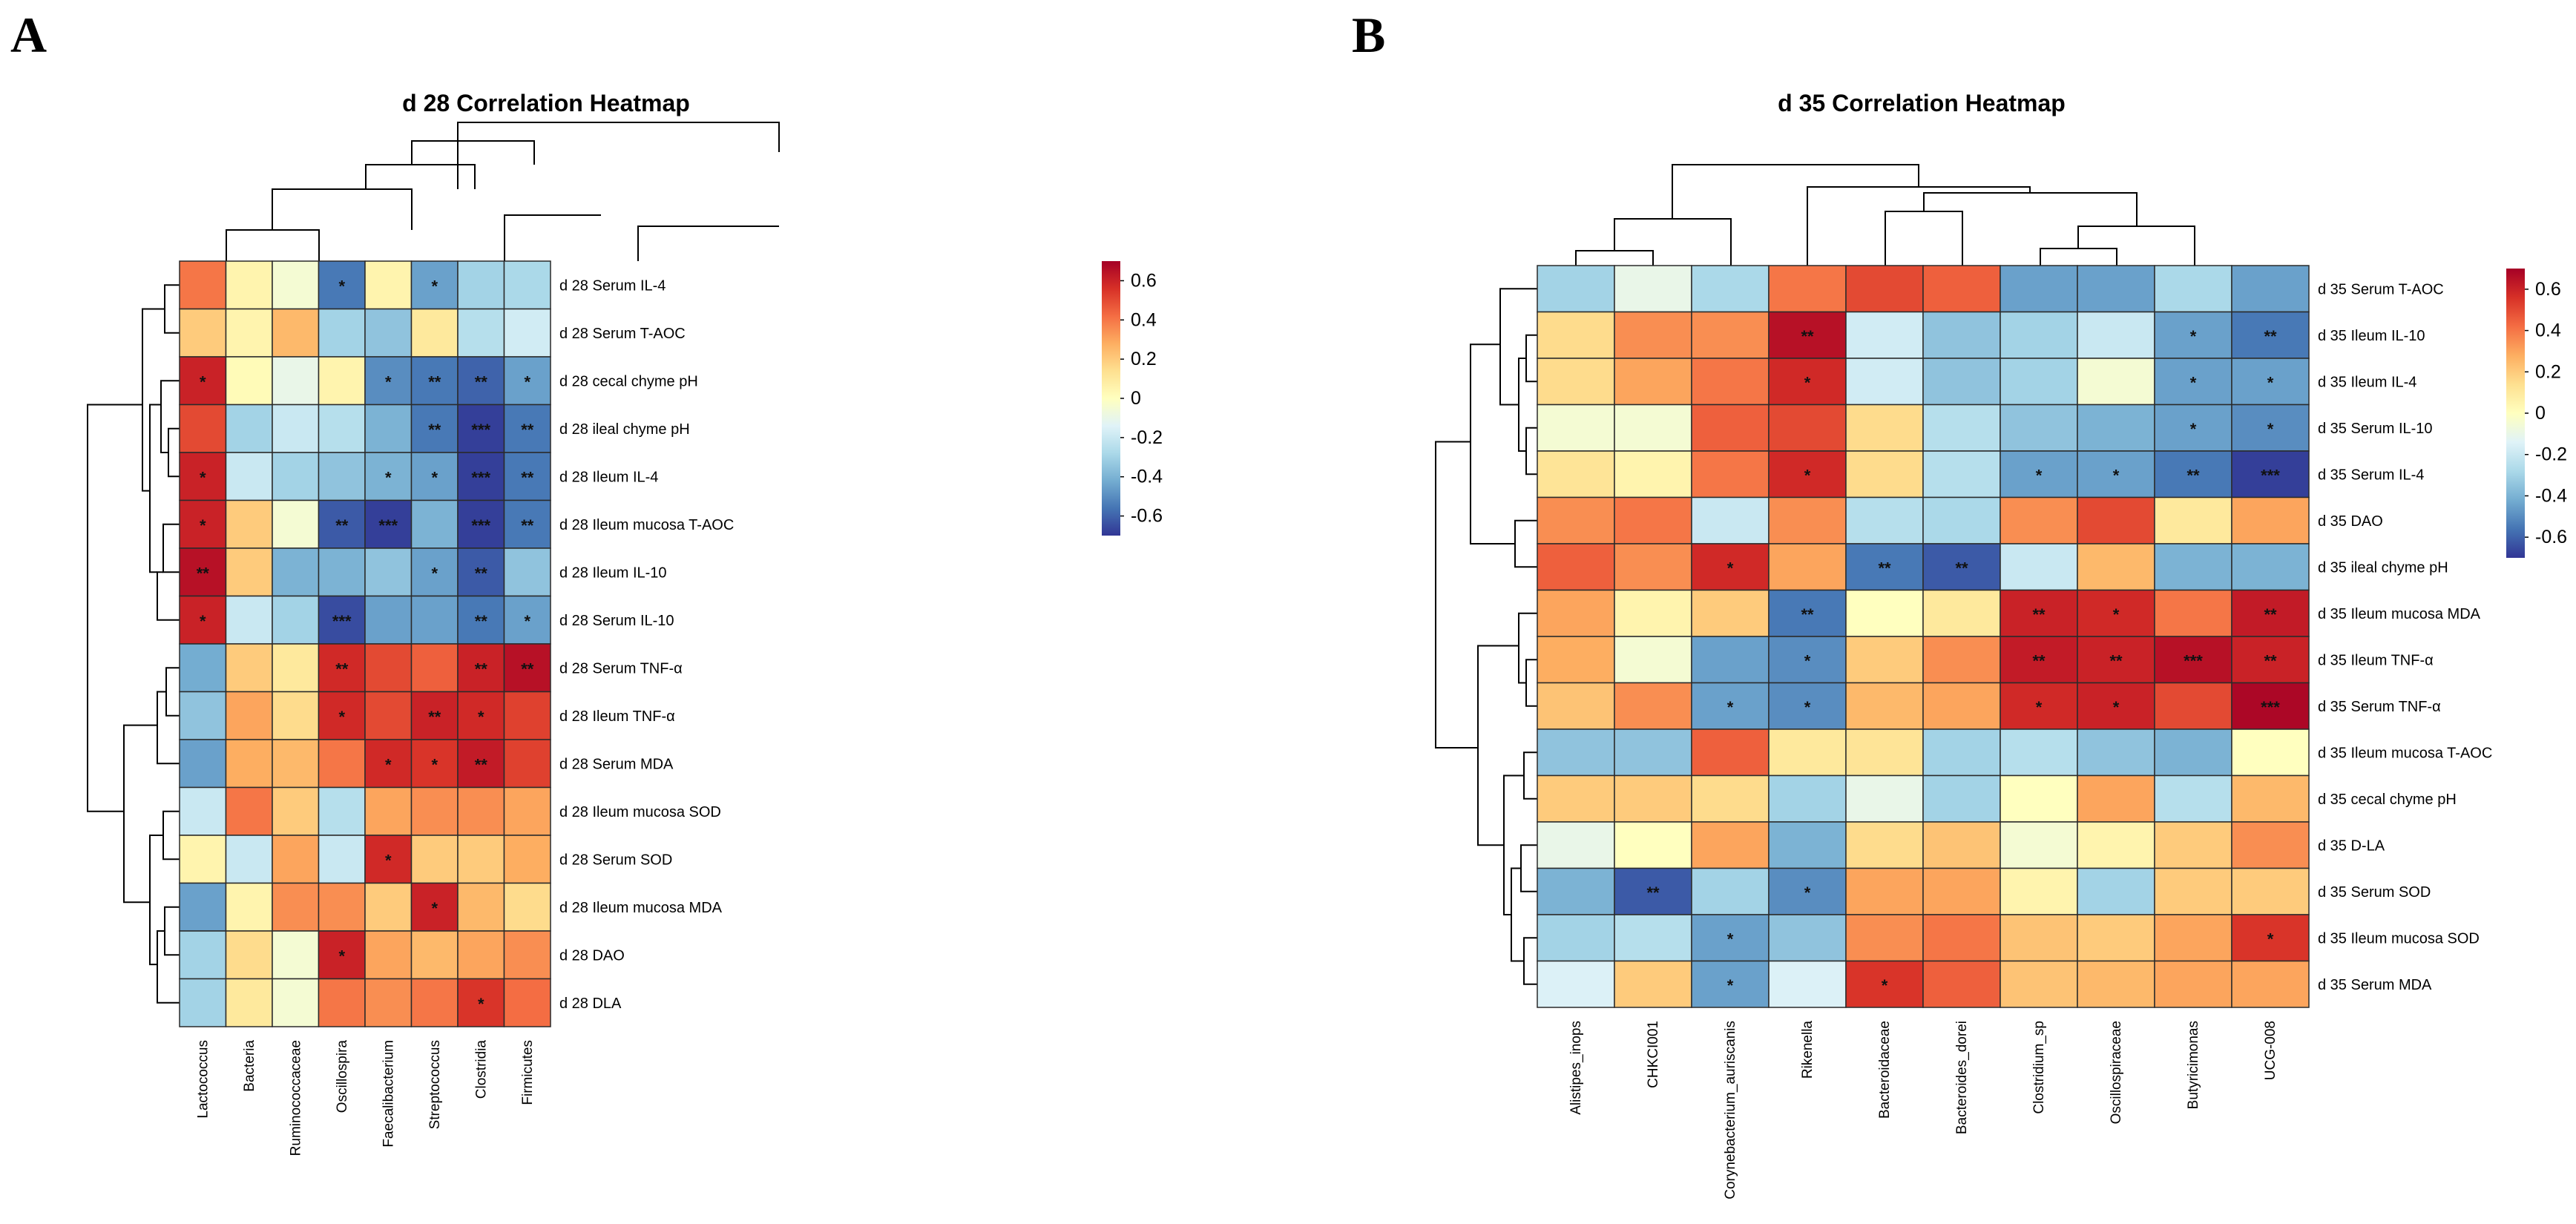 The image size is (2576, 1224). Describe the element at coordinates (616, 621) in the screenshot. I see `row-label: d 28 Serum IL-10` at that location.